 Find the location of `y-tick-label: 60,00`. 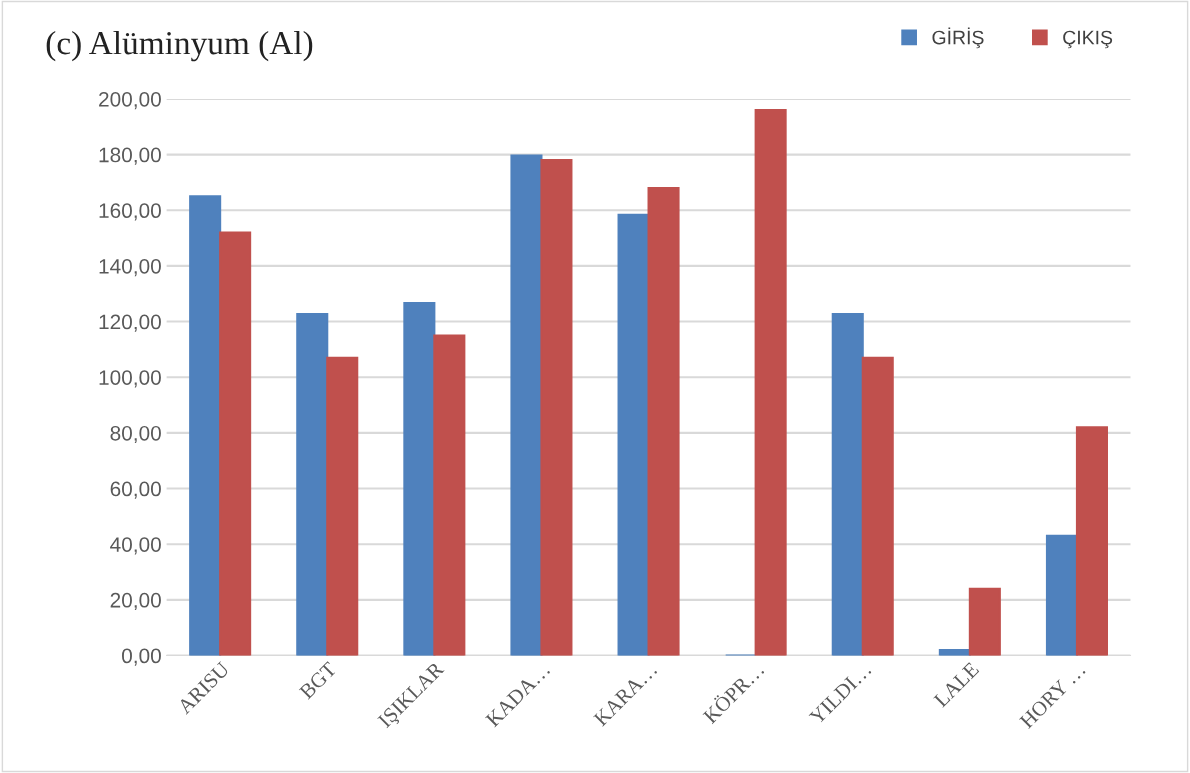

y-tick-label: 60,00 is located at coordinates (135, 490).